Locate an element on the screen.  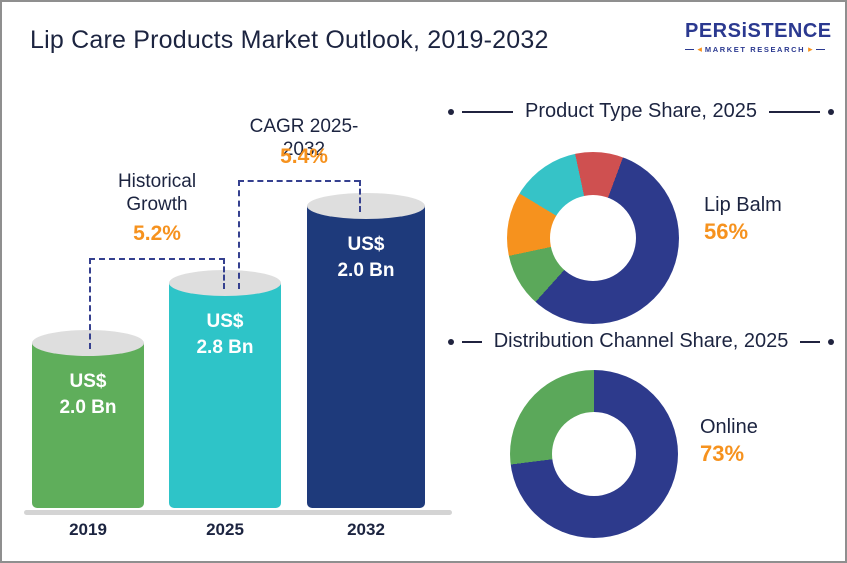
historical-growth-value: 5.2% is located at coordinates (157, 233).